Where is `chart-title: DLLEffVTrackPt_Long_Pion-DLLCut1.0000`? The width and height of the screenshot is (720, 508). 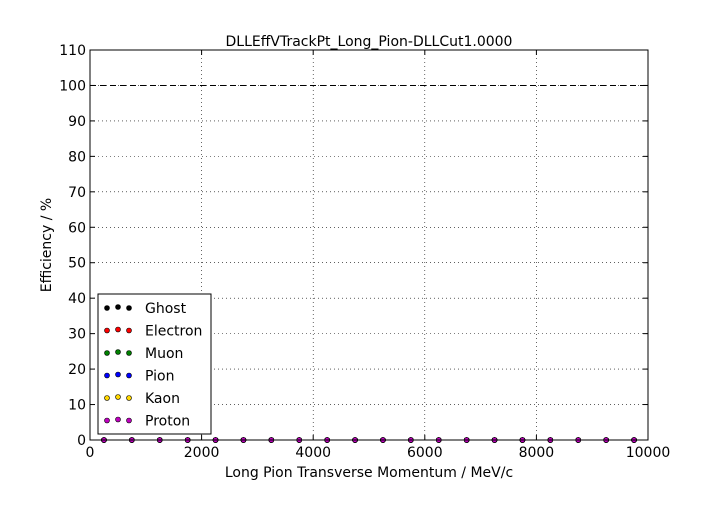
chart-title: DLLEffVTrackPt_Long_Pion-DLLCut1.0000 is located at coordinates (369, 42).